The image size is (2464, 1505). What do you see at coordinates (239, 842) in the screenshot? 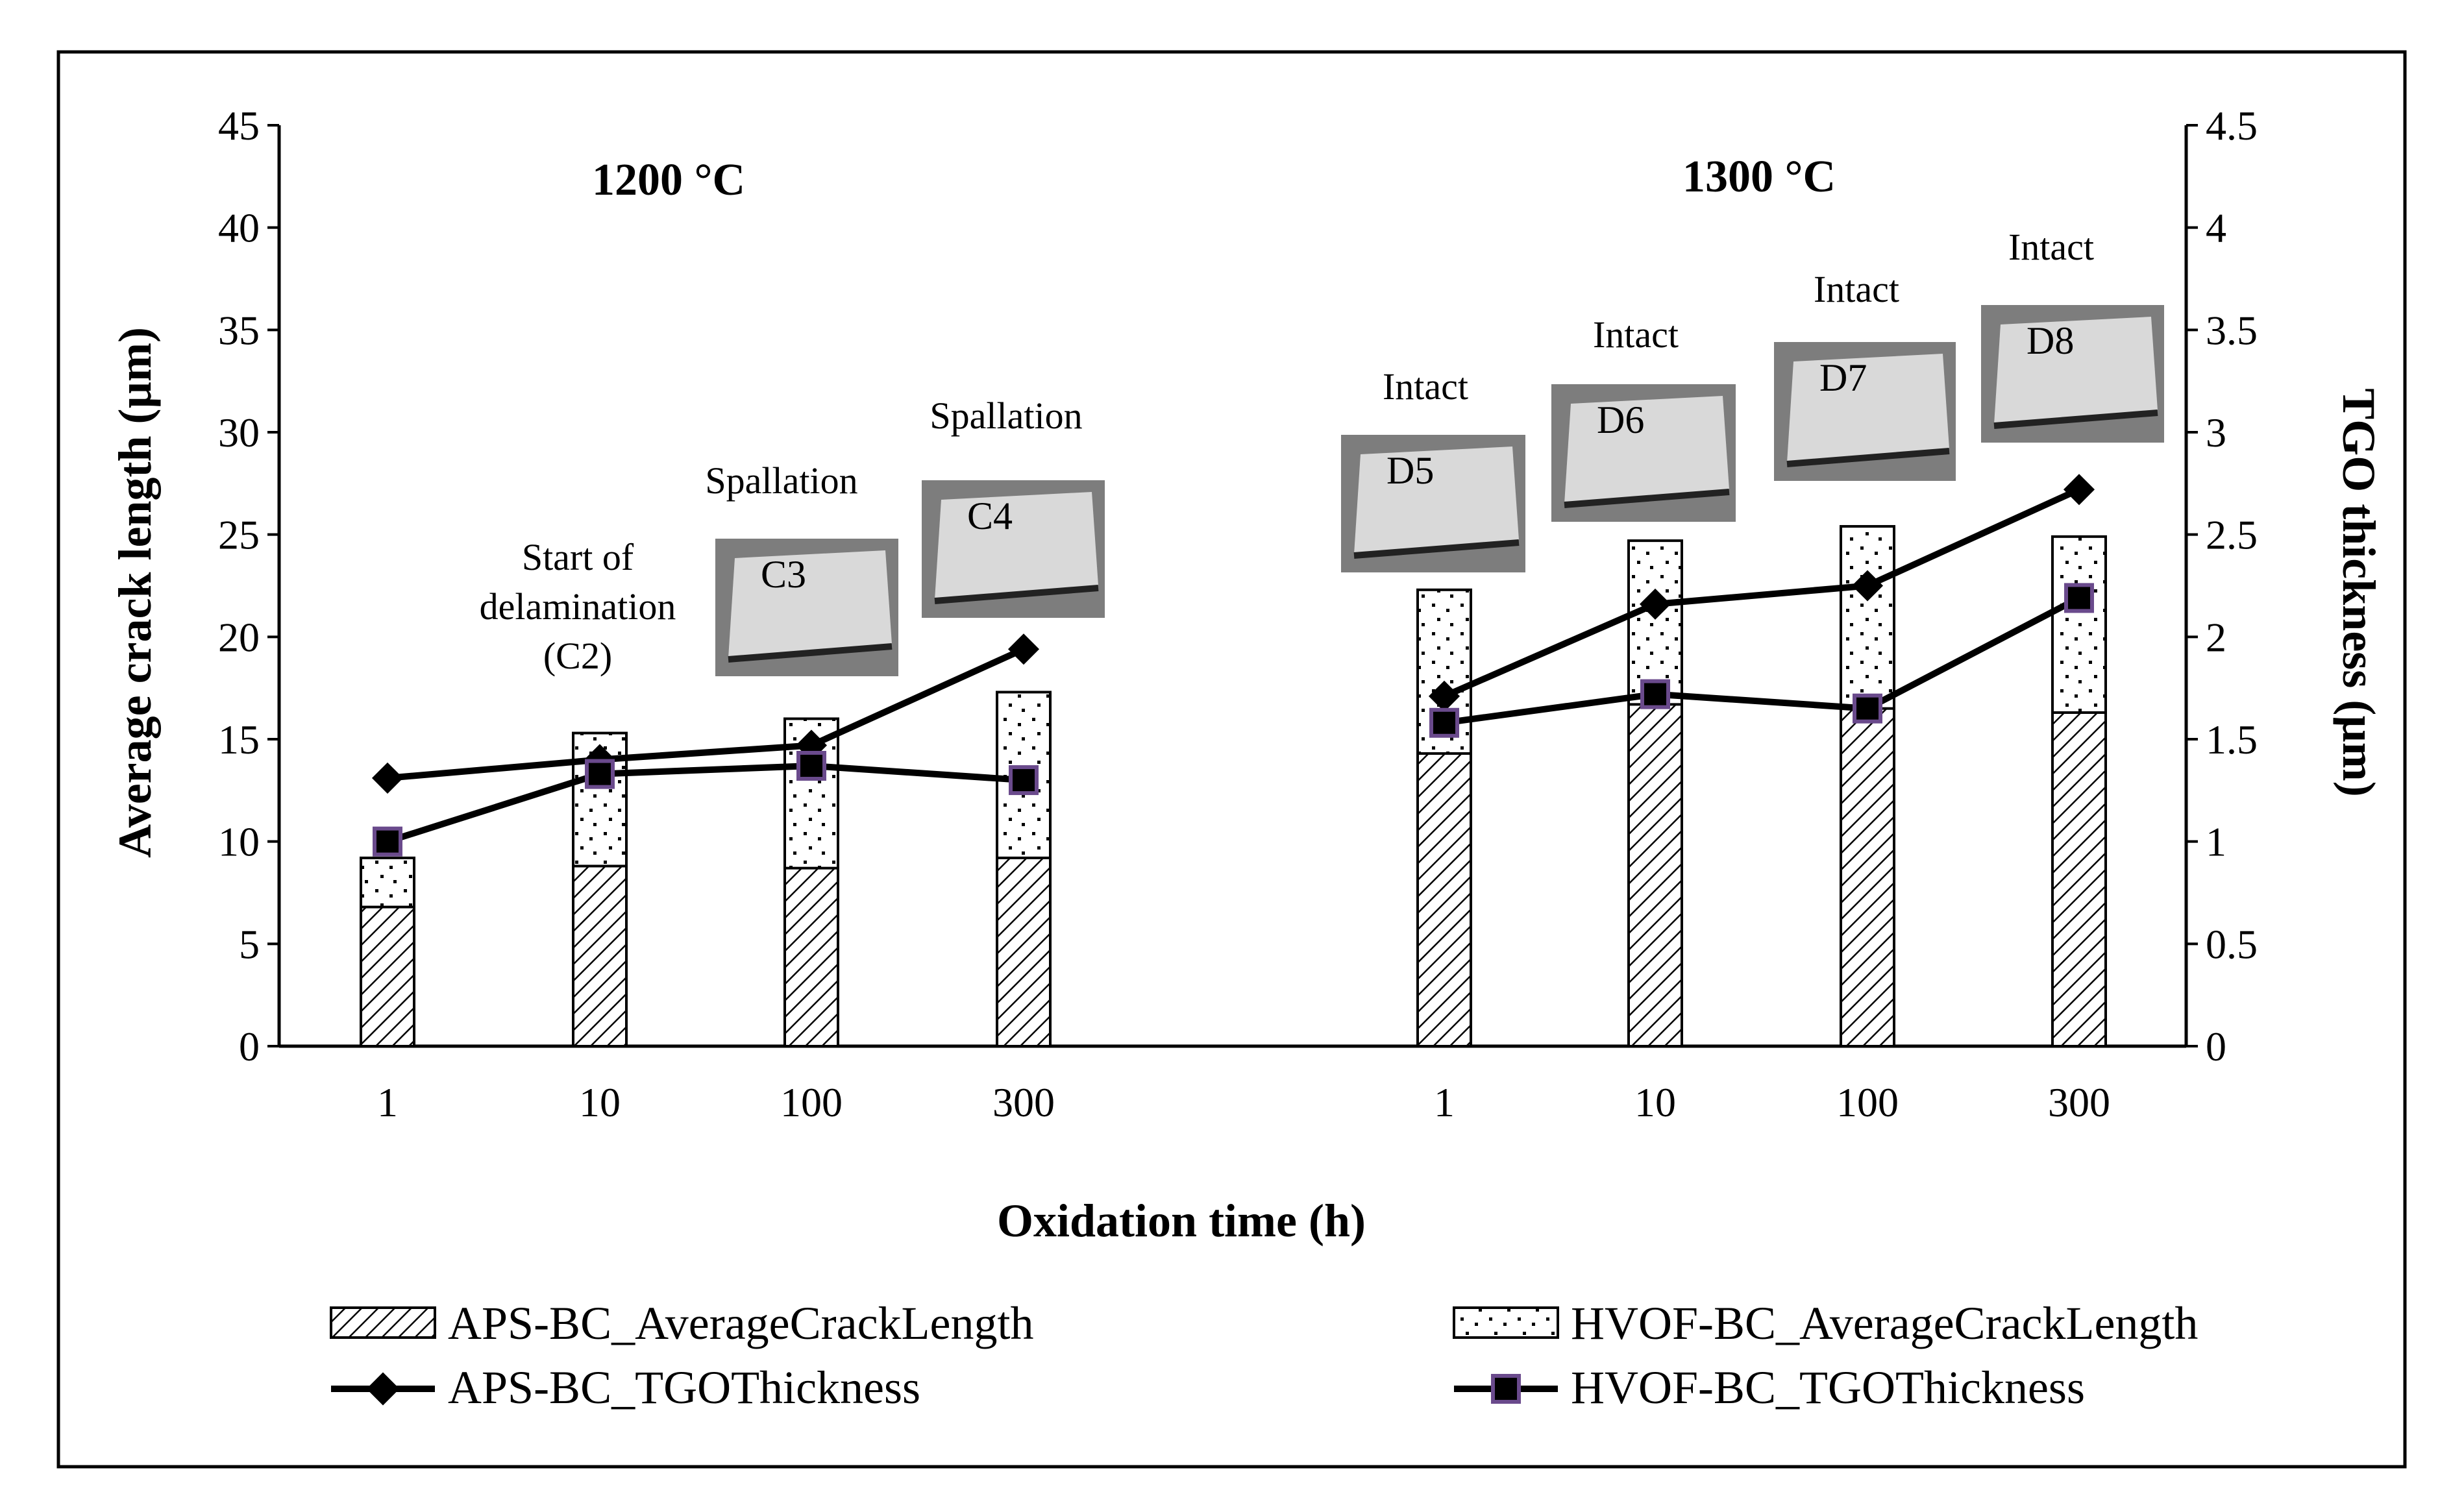
I see `y-tick-label: 10` at bounding box center [239, 842].